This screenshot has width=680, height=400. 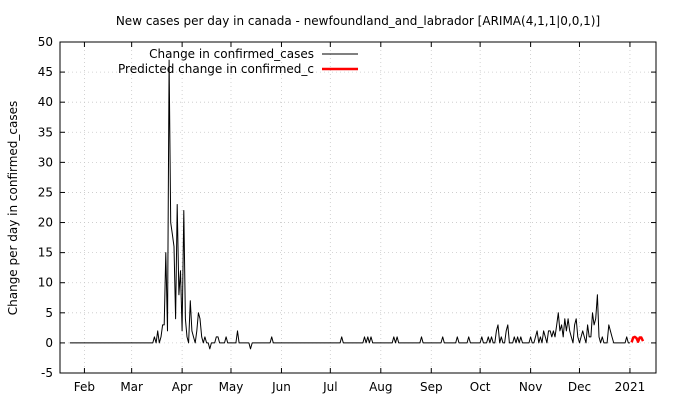 What do you see at coordinates (380, 387) in the screenshot?
I see `x-tick-label: Aug` at bounding box center [380, 387].